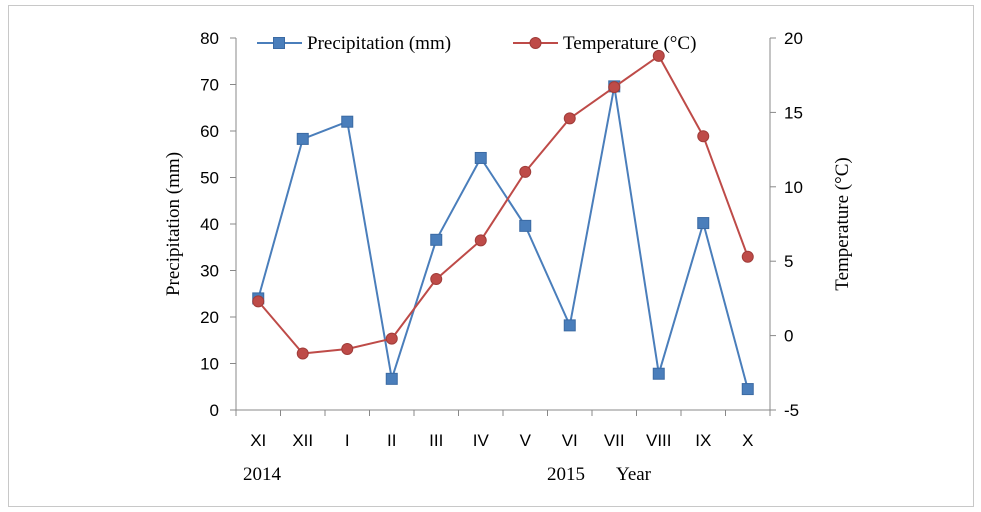  Describe the element at coordinates (747, 440) in the screenshot. I see `x-tick-label: X` at that location.